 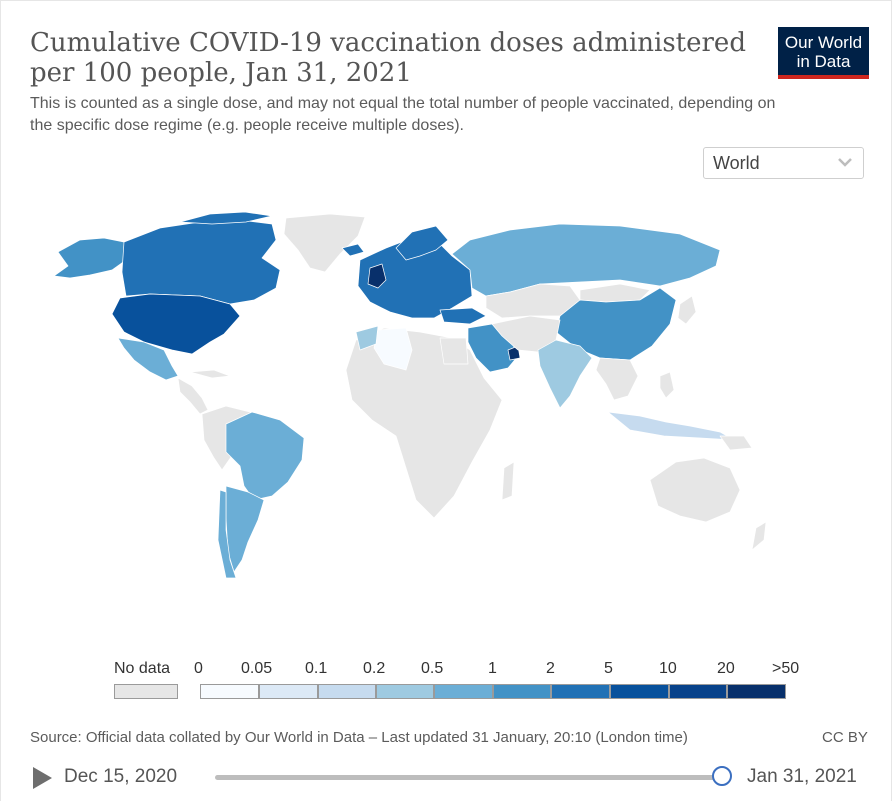 I want to click on legend-tick: 0.5, so click(x=432, y=668).